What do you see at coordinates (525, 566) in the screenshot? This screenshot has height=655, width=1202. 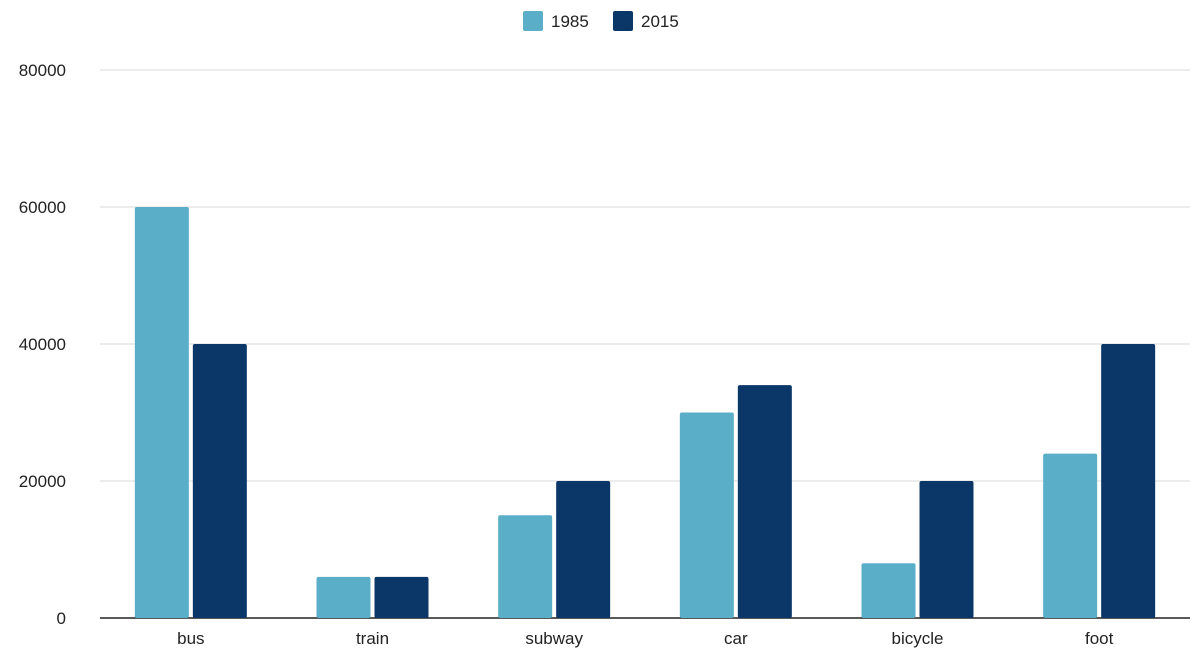 I see `bar-subway-1985` at bounding box center [525, 566].